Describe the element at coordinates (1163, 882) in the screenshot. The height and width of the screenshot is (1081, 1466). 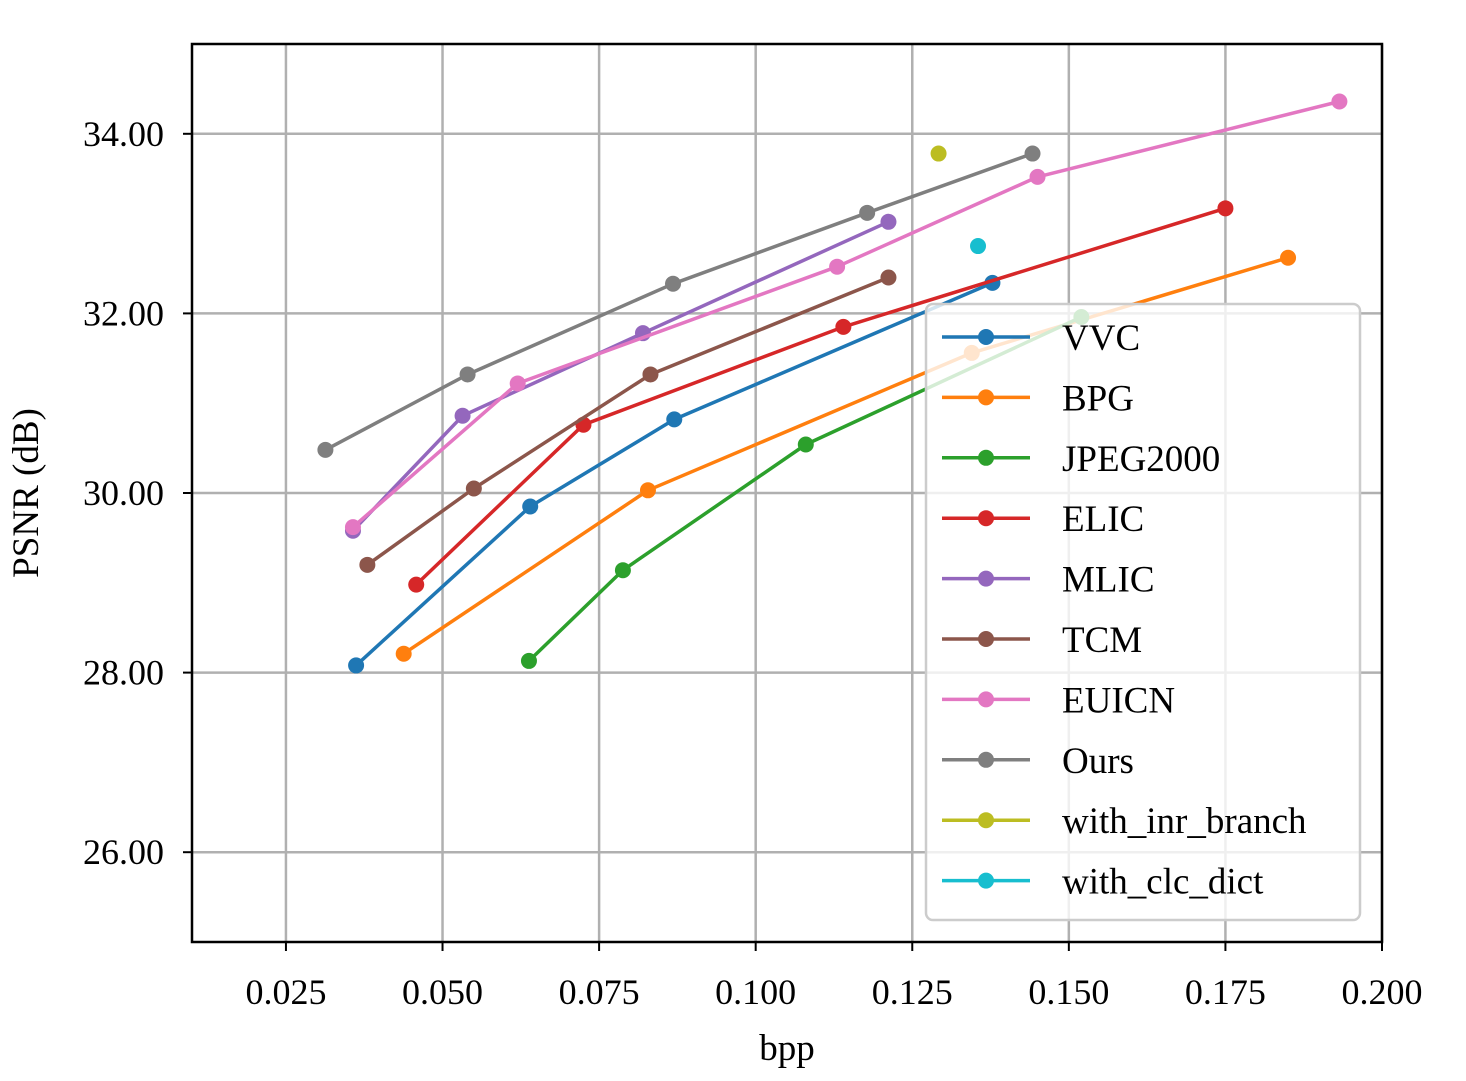
I see `legend-label: with_clc_dict` at that location.